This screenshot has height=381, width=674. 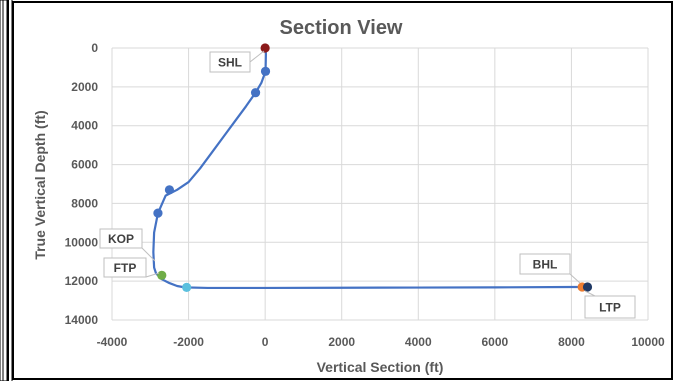 I want to click on callout-label-ltp: LTP, so click(x=610, y=308).